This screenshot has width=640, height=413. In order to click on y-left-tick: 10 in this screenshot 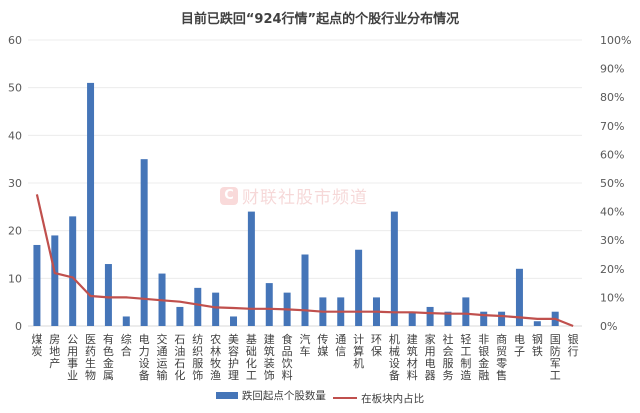, I will do `click(15, 278)`.